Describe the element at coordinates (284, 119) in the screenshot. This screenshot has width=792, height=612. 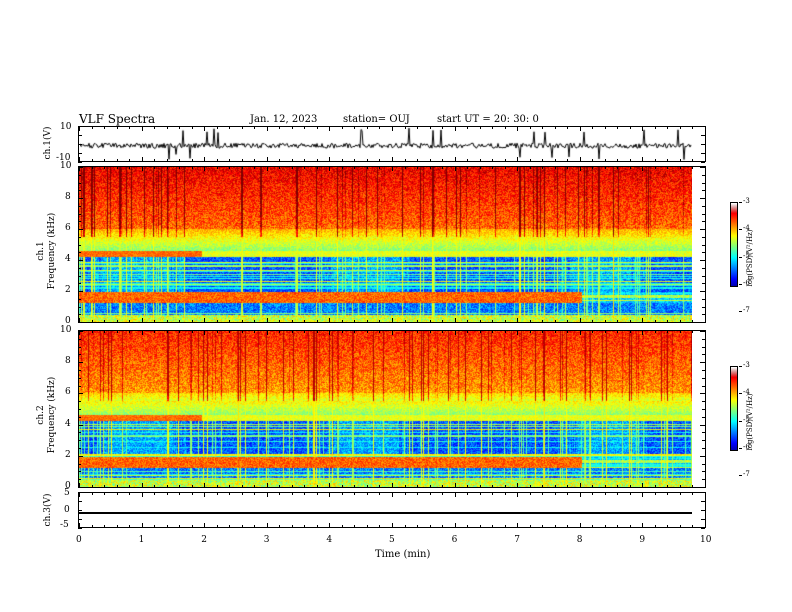
I see `date-label: Jan. 12, 2023` at that location.